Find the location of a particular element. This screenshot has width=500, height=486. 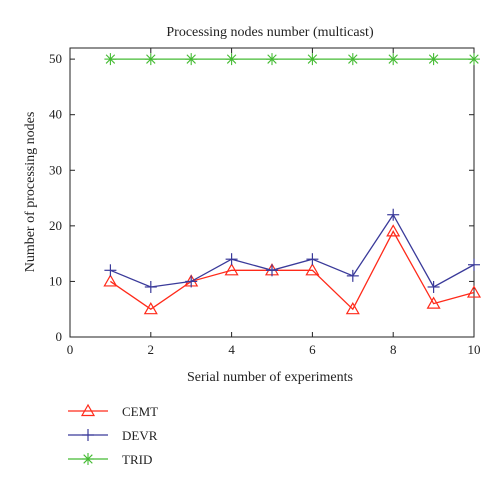

legend-label: DEVR is located at coordinates (140, 435).